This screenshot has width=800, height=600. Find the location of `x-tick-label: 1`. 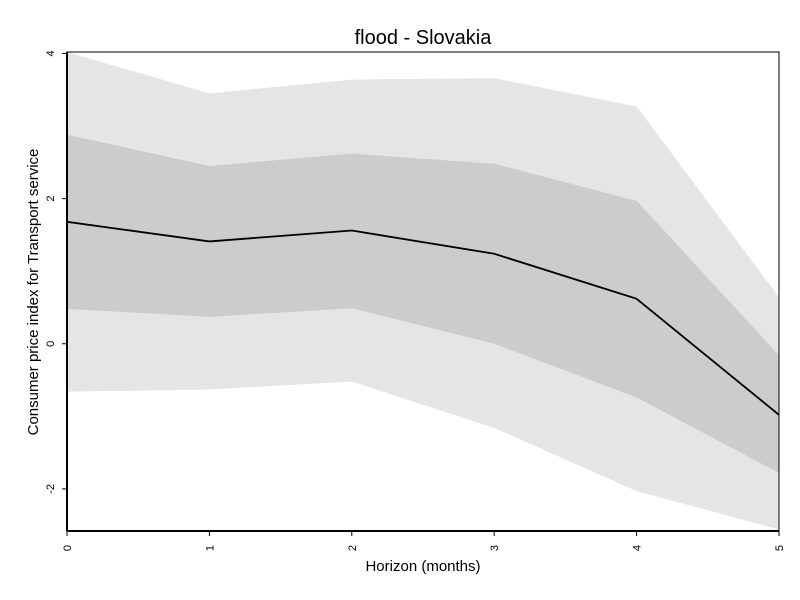

x-tick-label: 1 is located at coordinates (210, 548).